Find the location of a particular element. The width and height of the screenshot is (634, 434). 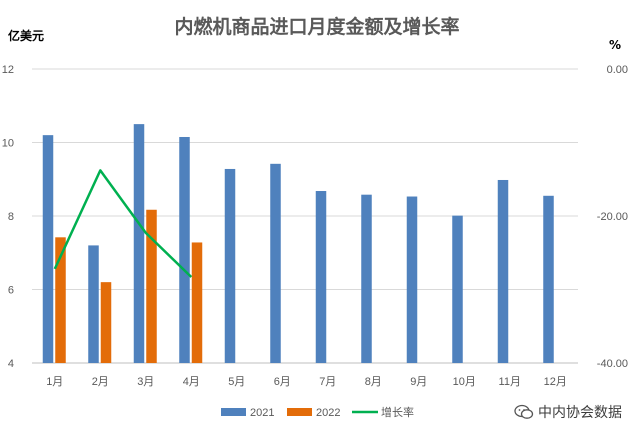

growth-line is located at coordinates (123, 223).